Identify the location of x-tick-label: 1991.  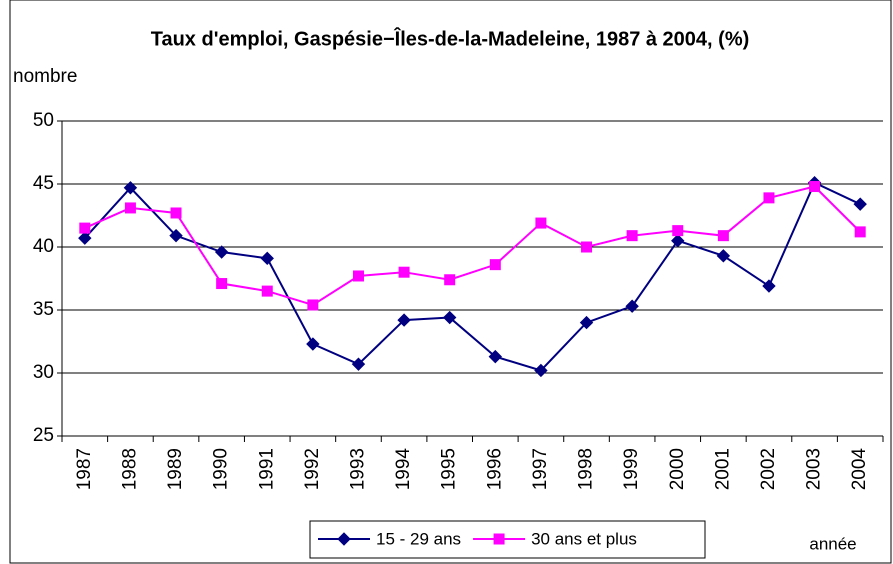
(266, 469).